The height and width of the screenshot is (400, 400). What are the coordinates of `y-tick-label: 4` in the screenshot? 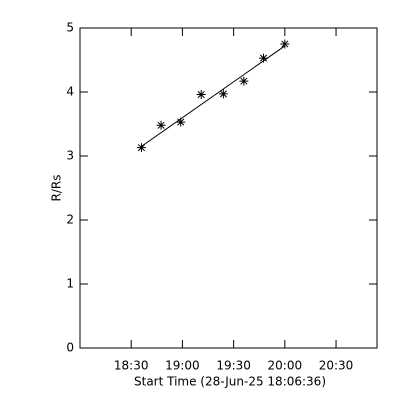 It's located at (70, 92).